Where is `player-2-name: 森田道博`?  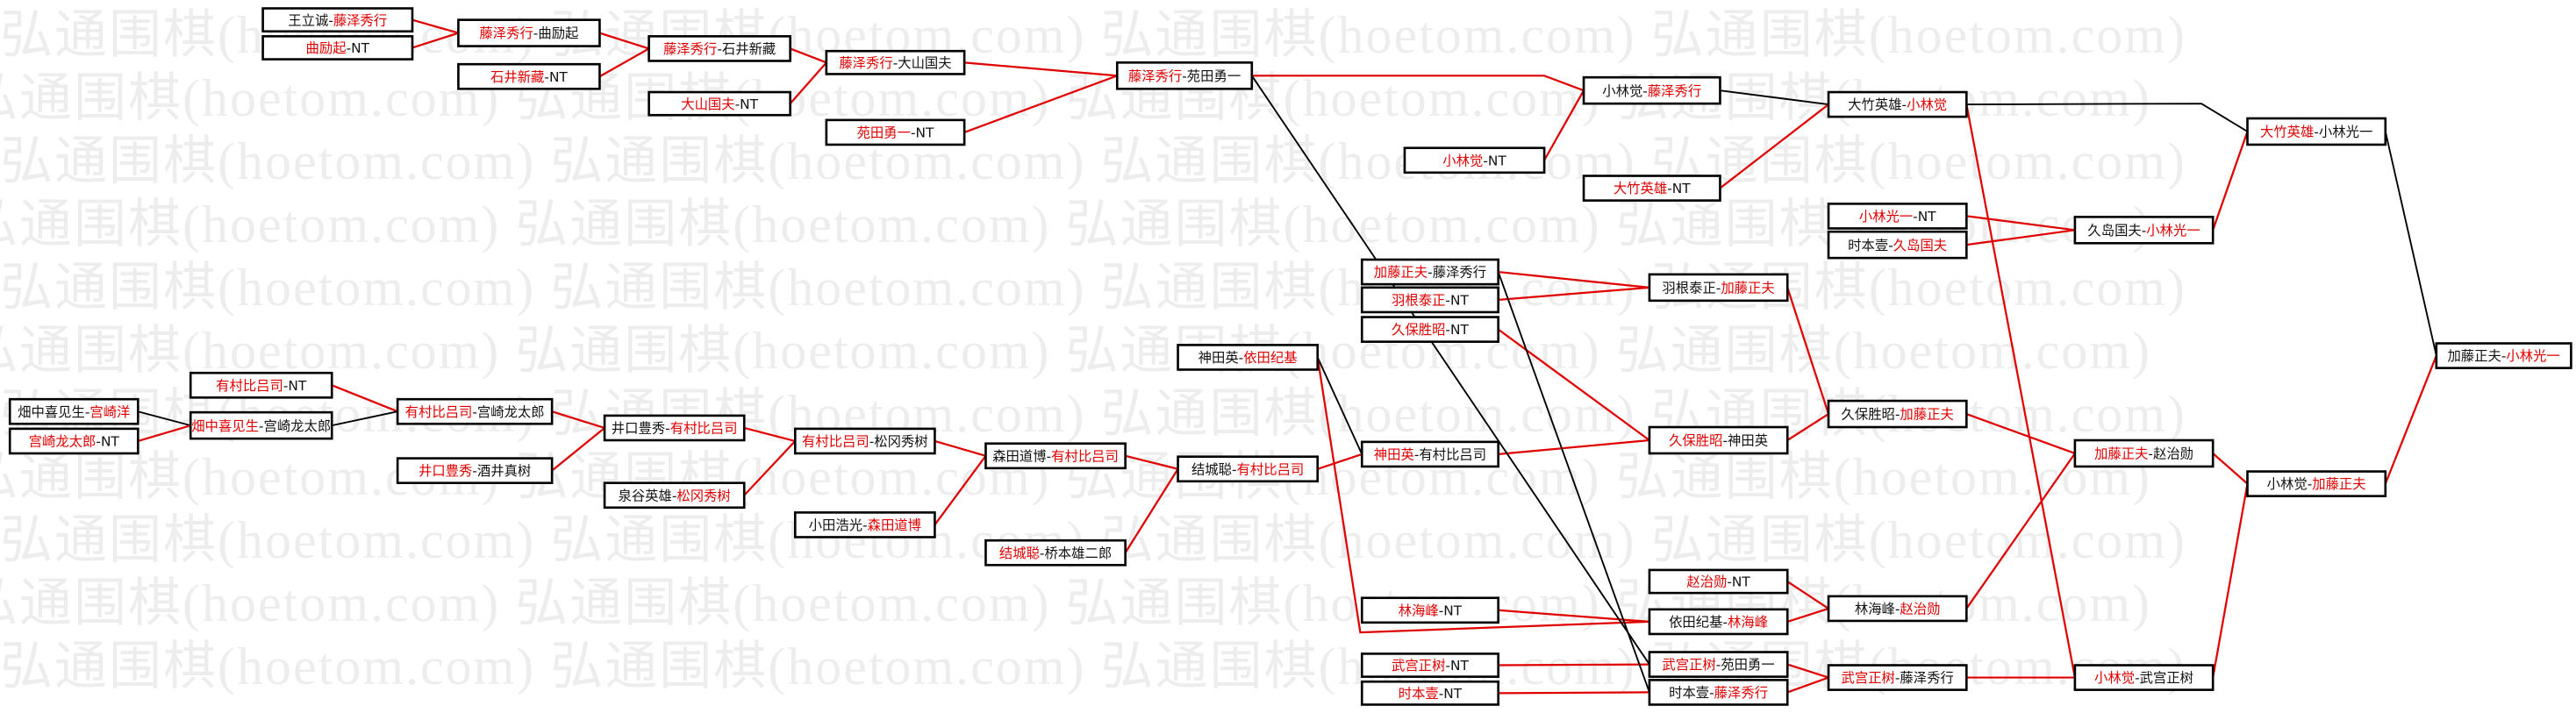
player-2-name: 森田道博 is located at coordinates (894, 525).